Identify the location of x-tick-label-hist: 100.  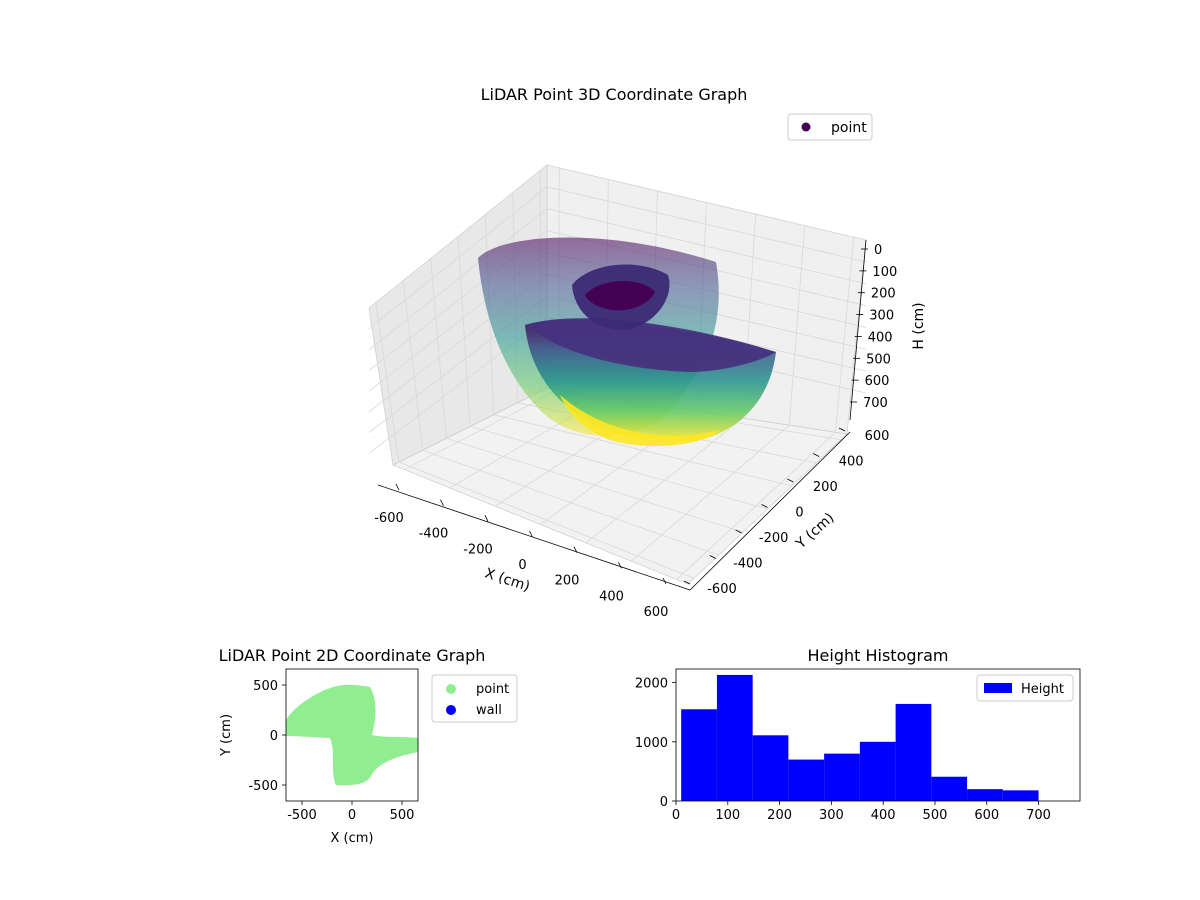
(727, 815).